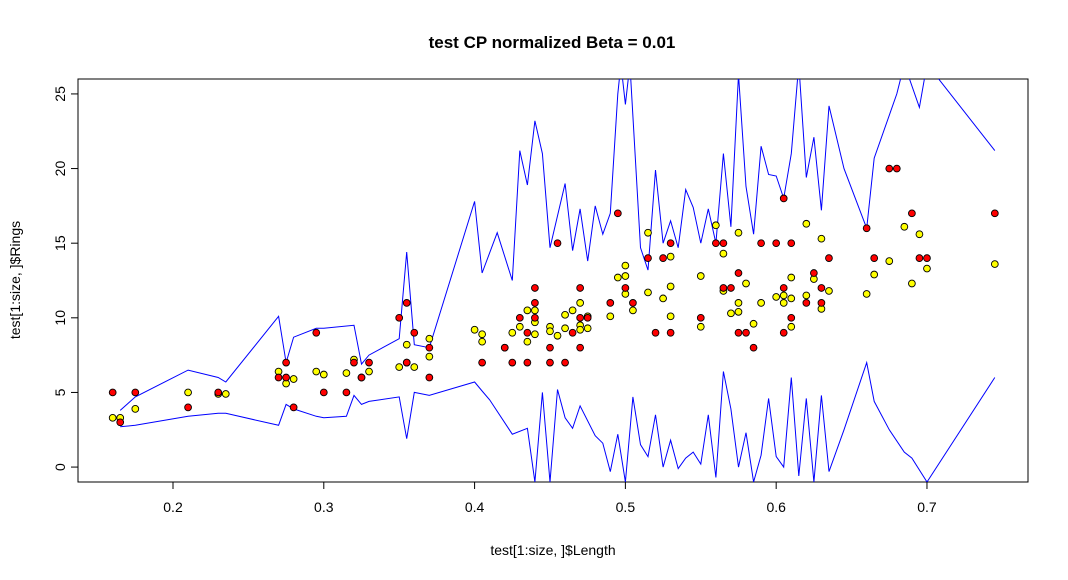  Describe the element at coordinates (60, 169) in the screenshot. I see `y-tick-label: 20` at that location.